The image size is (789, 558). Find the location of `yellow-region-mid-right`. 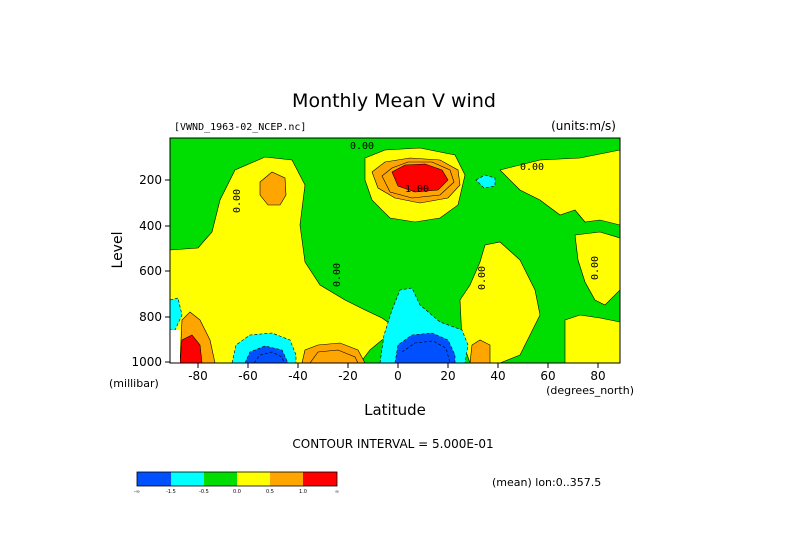

yellow-region-mid-right is located at coordinates (597, 268).